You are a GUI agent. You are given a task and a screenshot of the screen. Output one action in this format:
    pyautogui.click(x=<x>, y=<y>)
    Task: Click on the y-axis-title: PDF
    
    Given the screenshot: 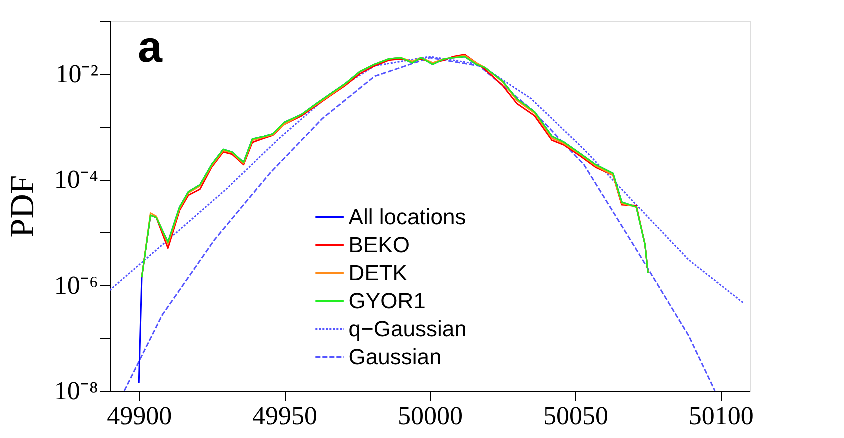 What is the action you would take?
    pyautogui.click(x=23, y=206)
    